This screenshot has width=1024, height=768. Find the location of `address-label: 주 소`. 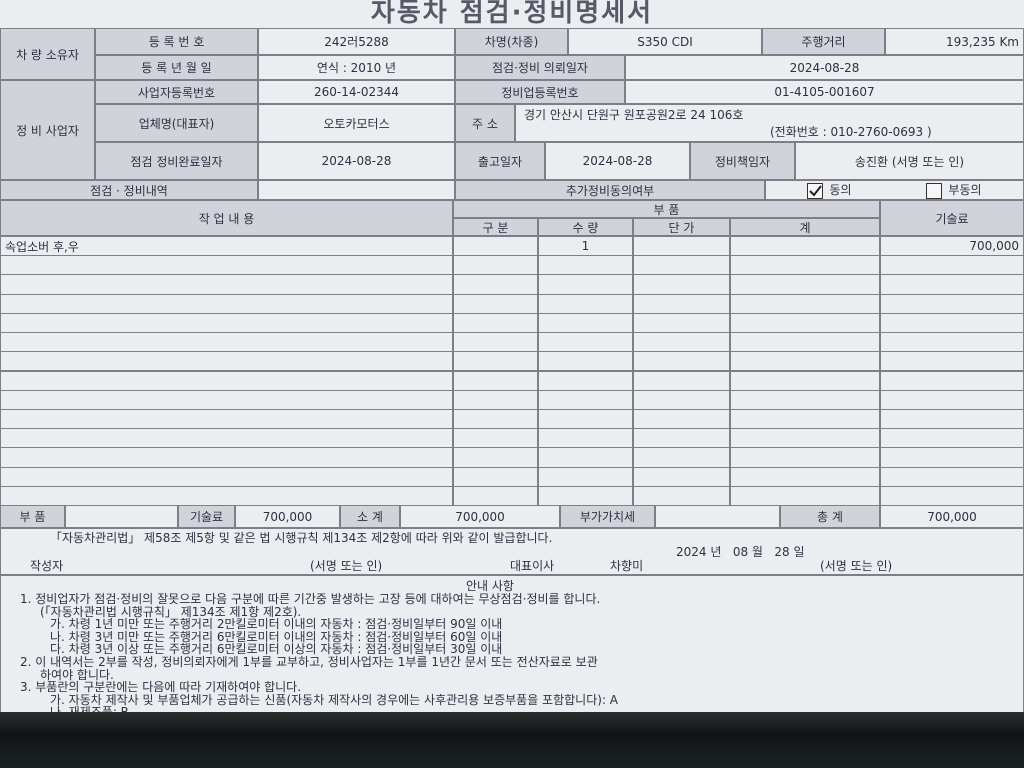

address-label: 주 소 is located at coordinates (485, 123).